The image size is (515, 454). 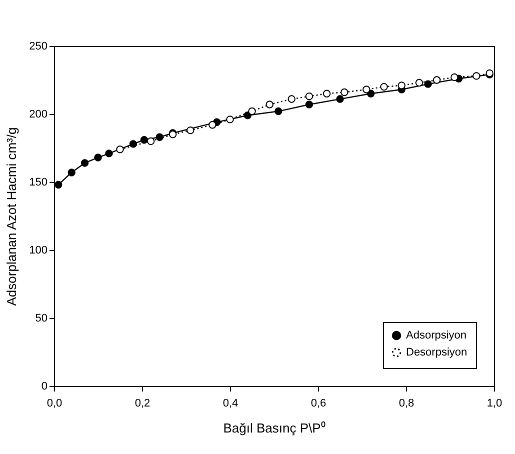 I want to click on y-tick-label: 0, so click(x=44, y=386).